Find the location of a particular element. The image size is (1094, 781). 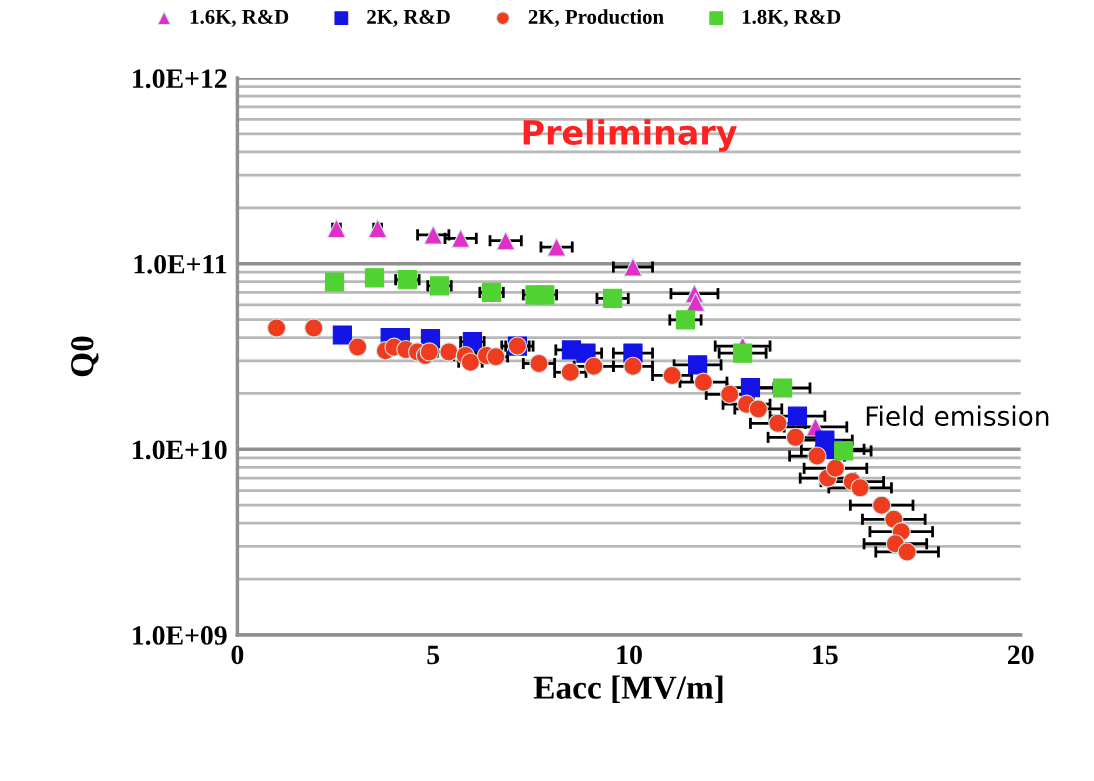

legend-label: 1.6K, R&D is located at coordinates (239, 18).